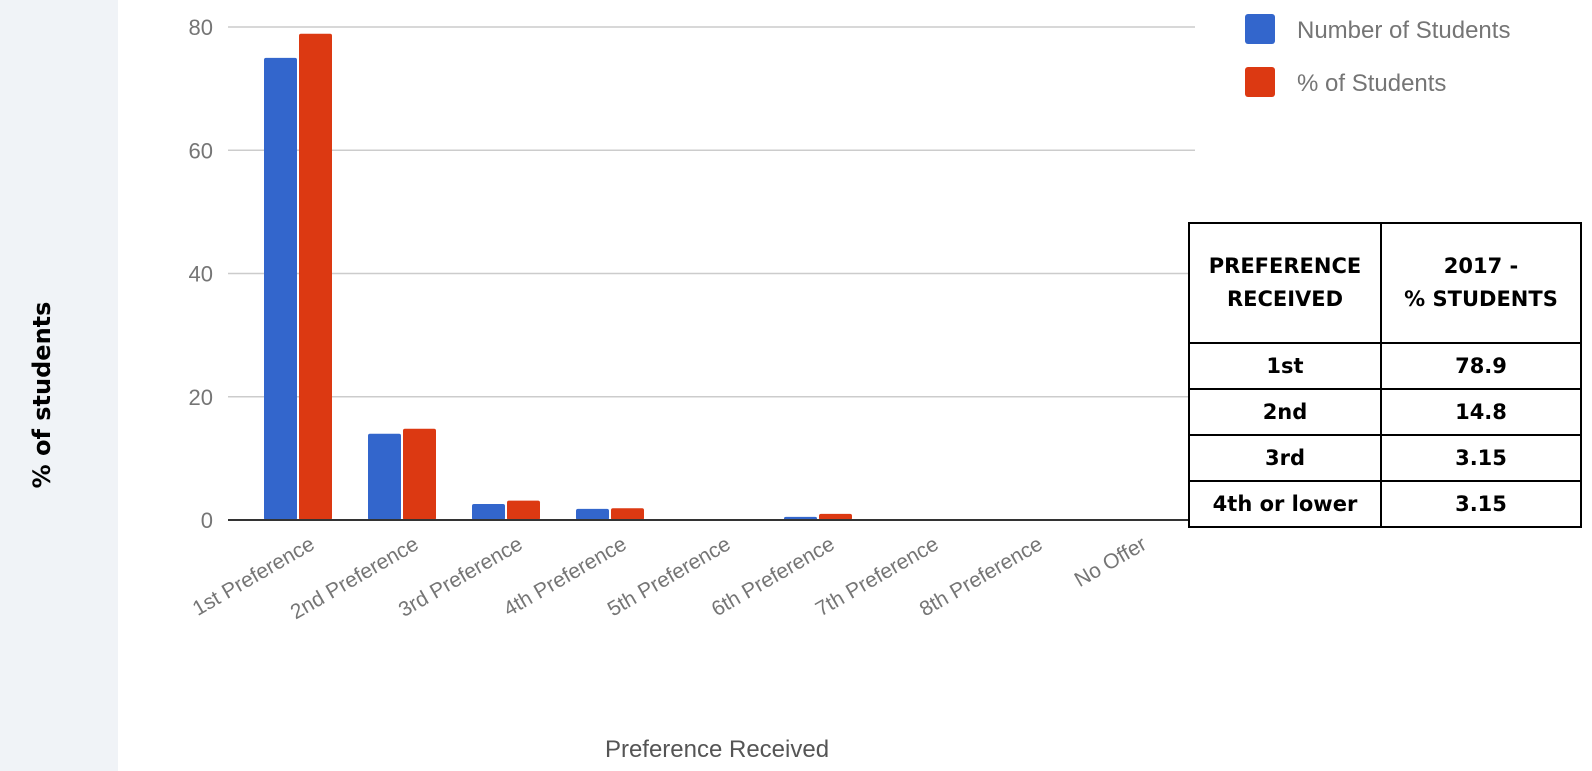  What do you see at coordinates (1285, 283) in the screenshot?
I see `table-header-preference: PREFERENCE RECEIVED` at bounding box center [1285, 283].